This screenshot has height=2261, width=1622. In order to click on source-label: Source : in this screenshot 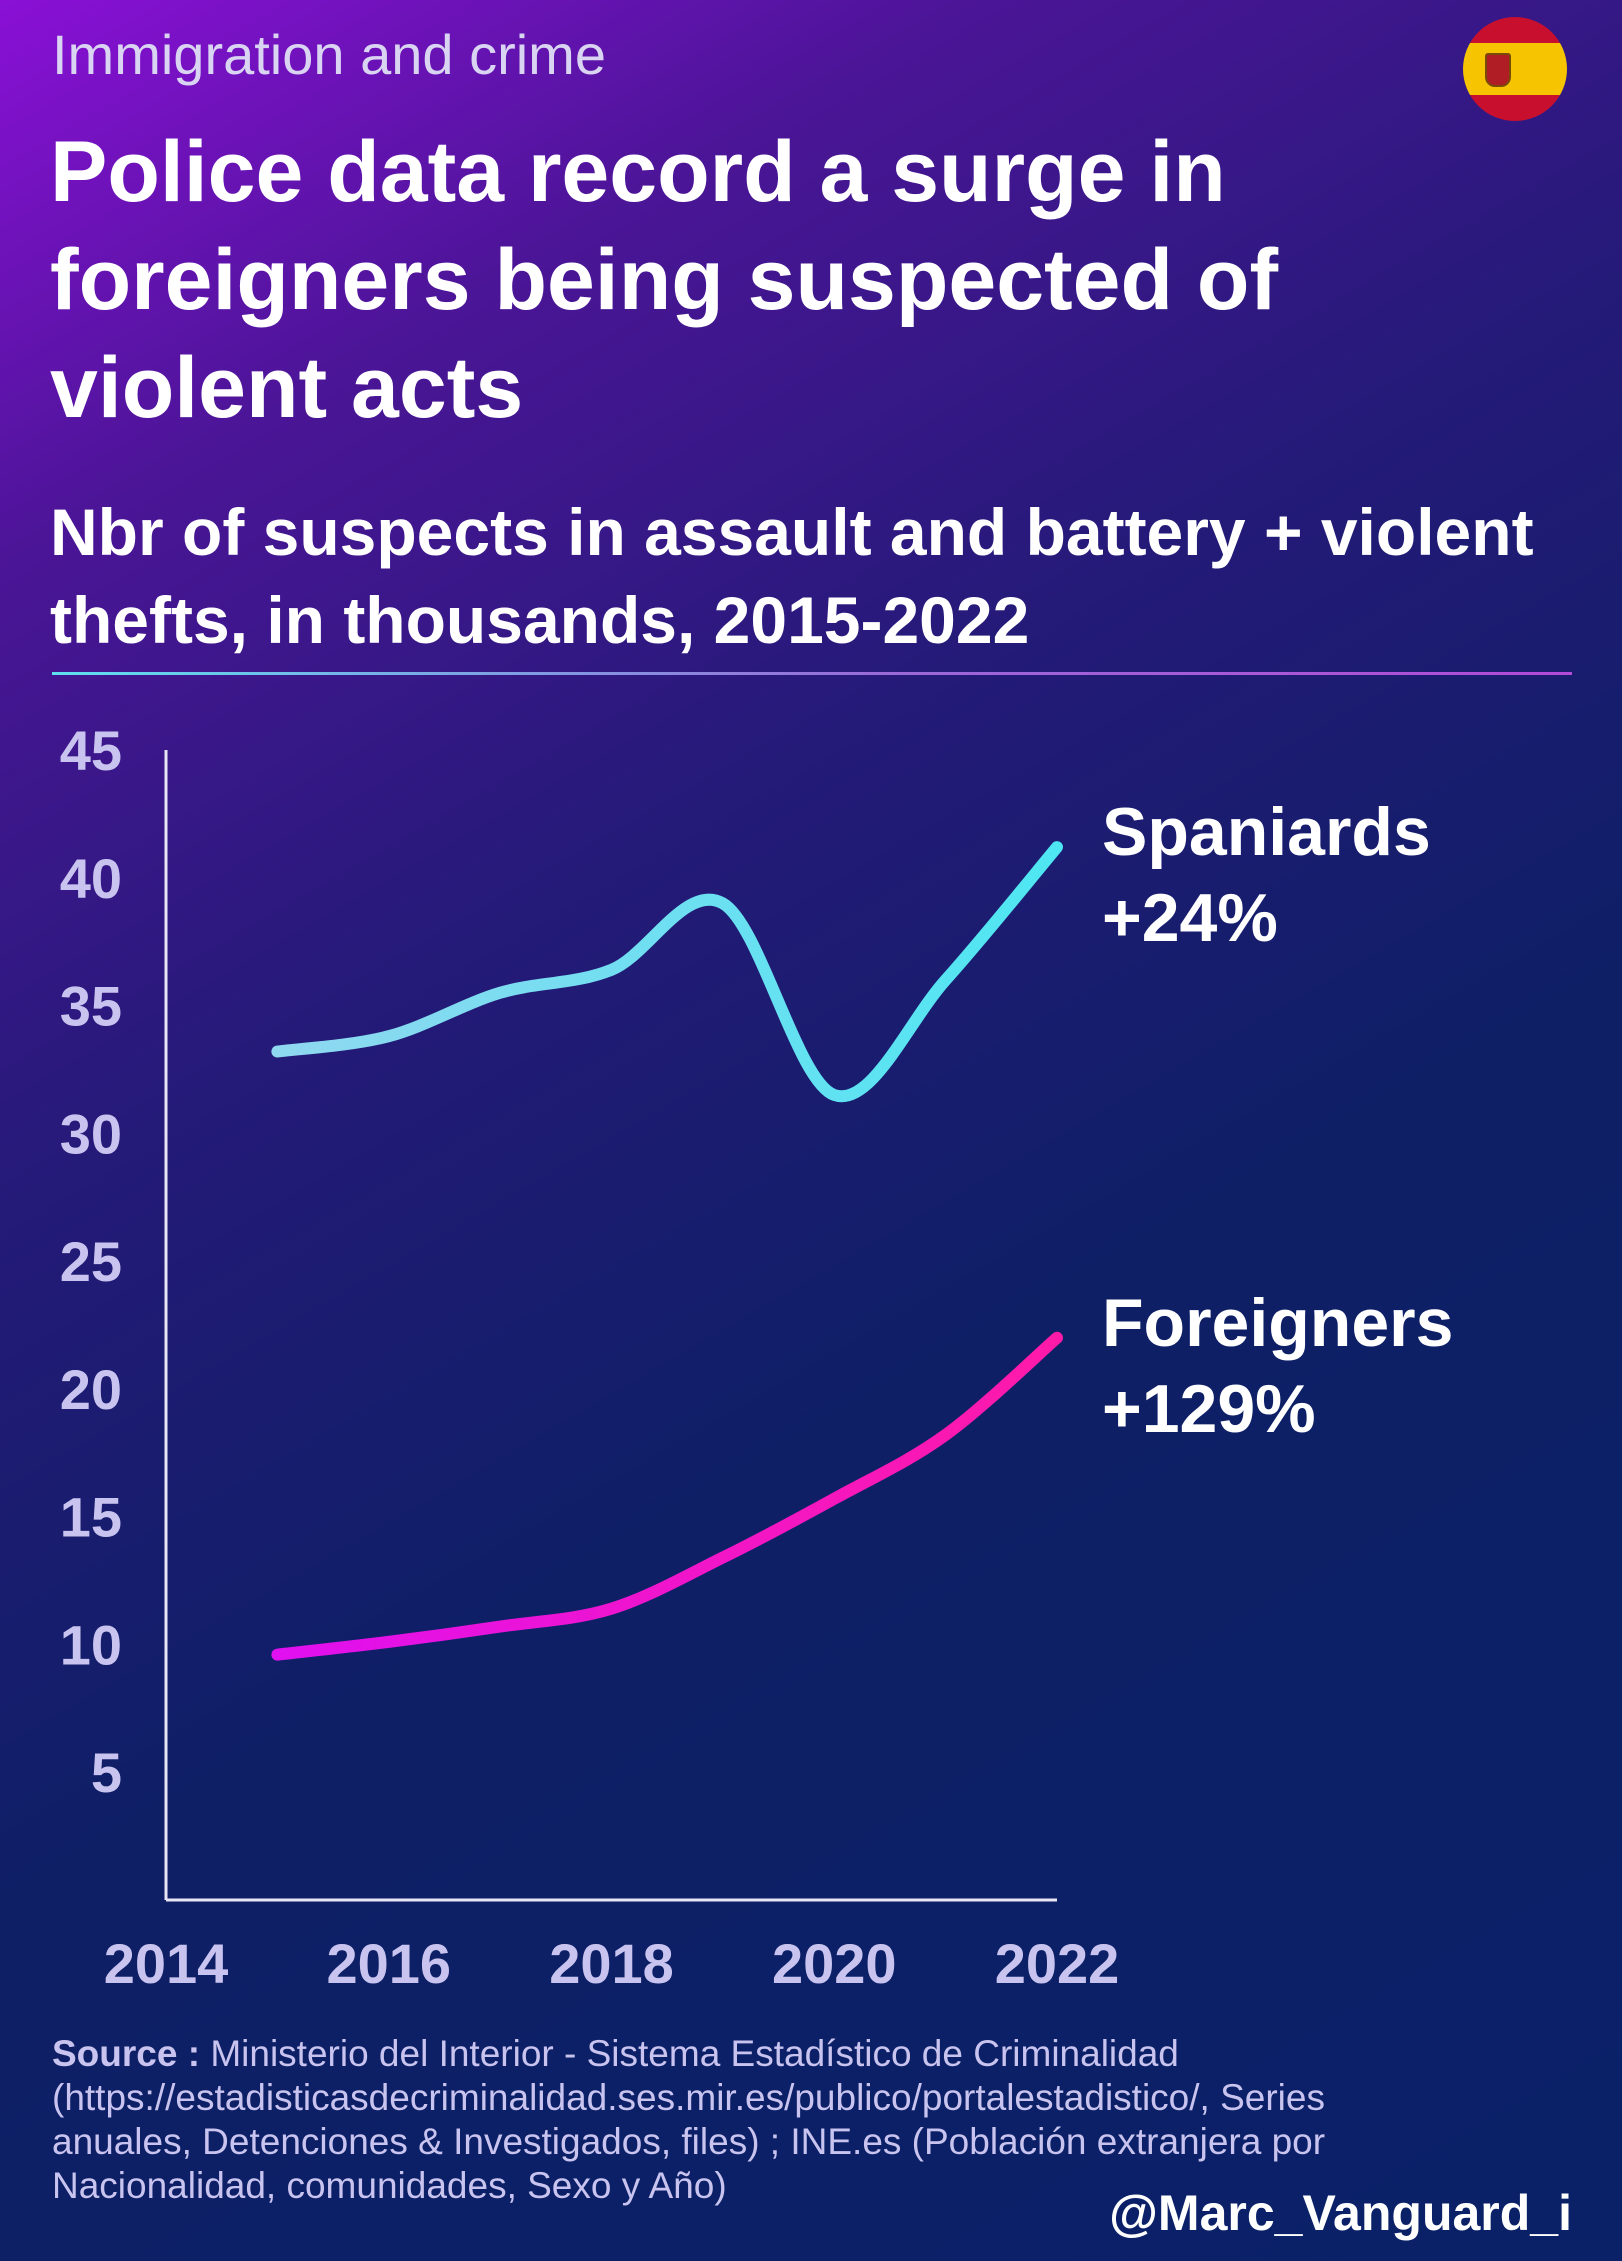, I will do `click(126, 2053)`.